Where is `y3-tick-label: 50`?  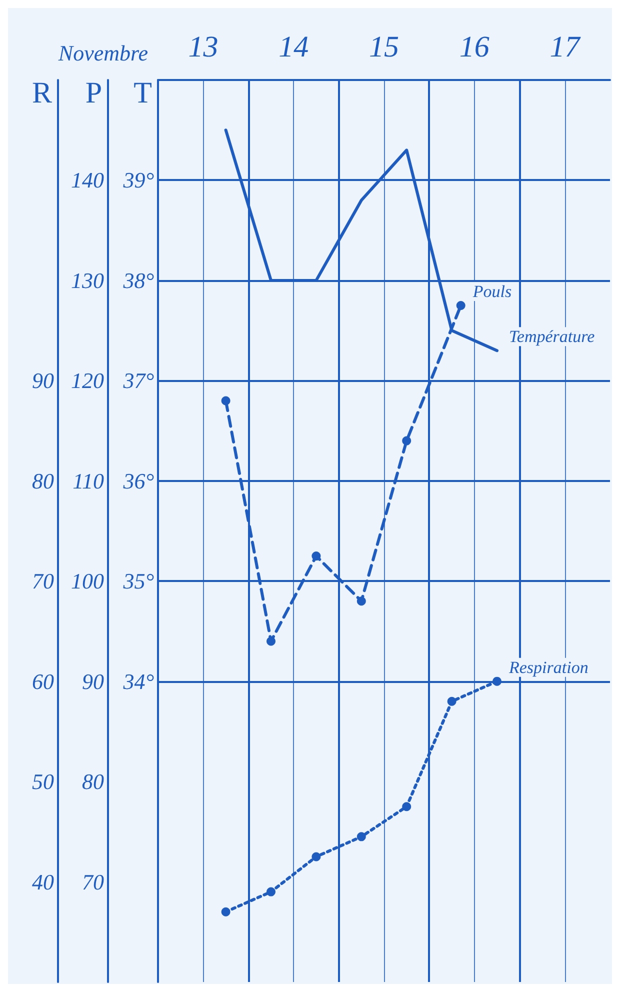 y3-tick-label: 50 is located at coordinates (43, 781).